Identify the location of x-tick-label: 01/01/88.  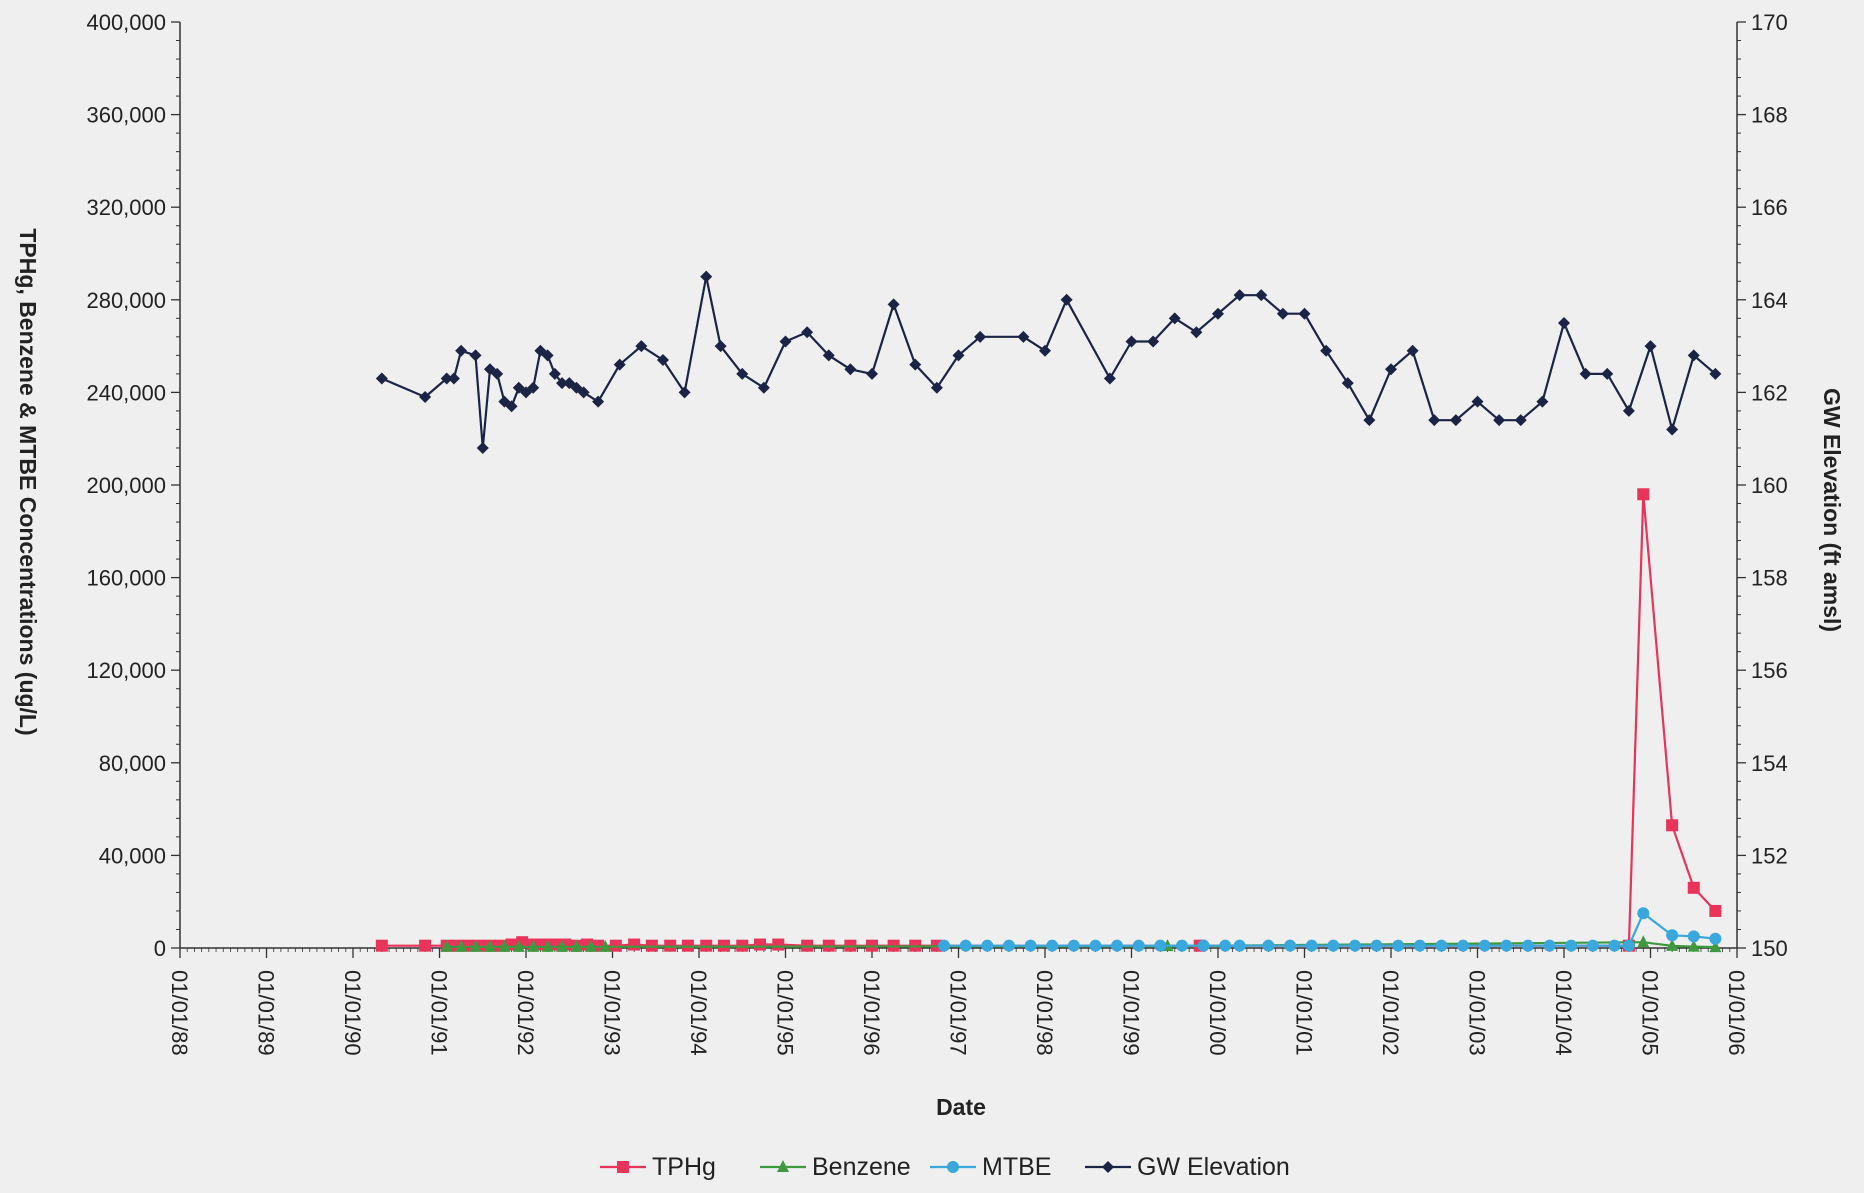
(179, 1013).